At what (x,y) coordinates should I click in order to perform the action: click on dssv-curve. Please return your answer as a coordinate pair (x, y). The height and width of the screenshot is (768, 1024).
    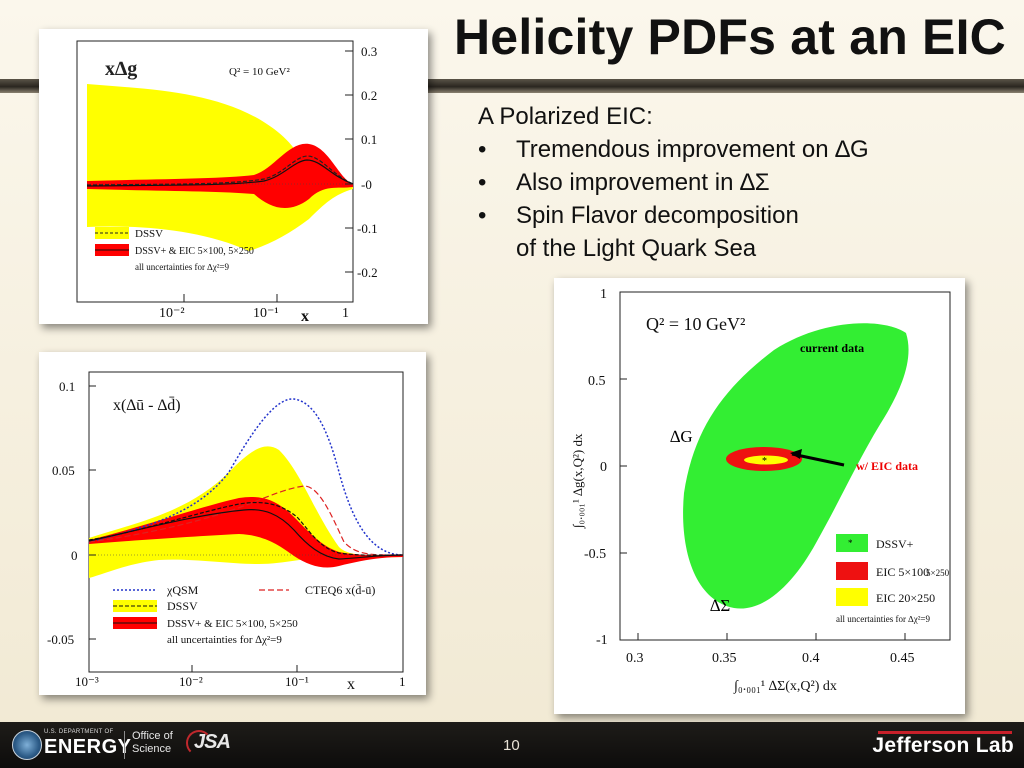
    Looking at the image, I should click on (220, 170).